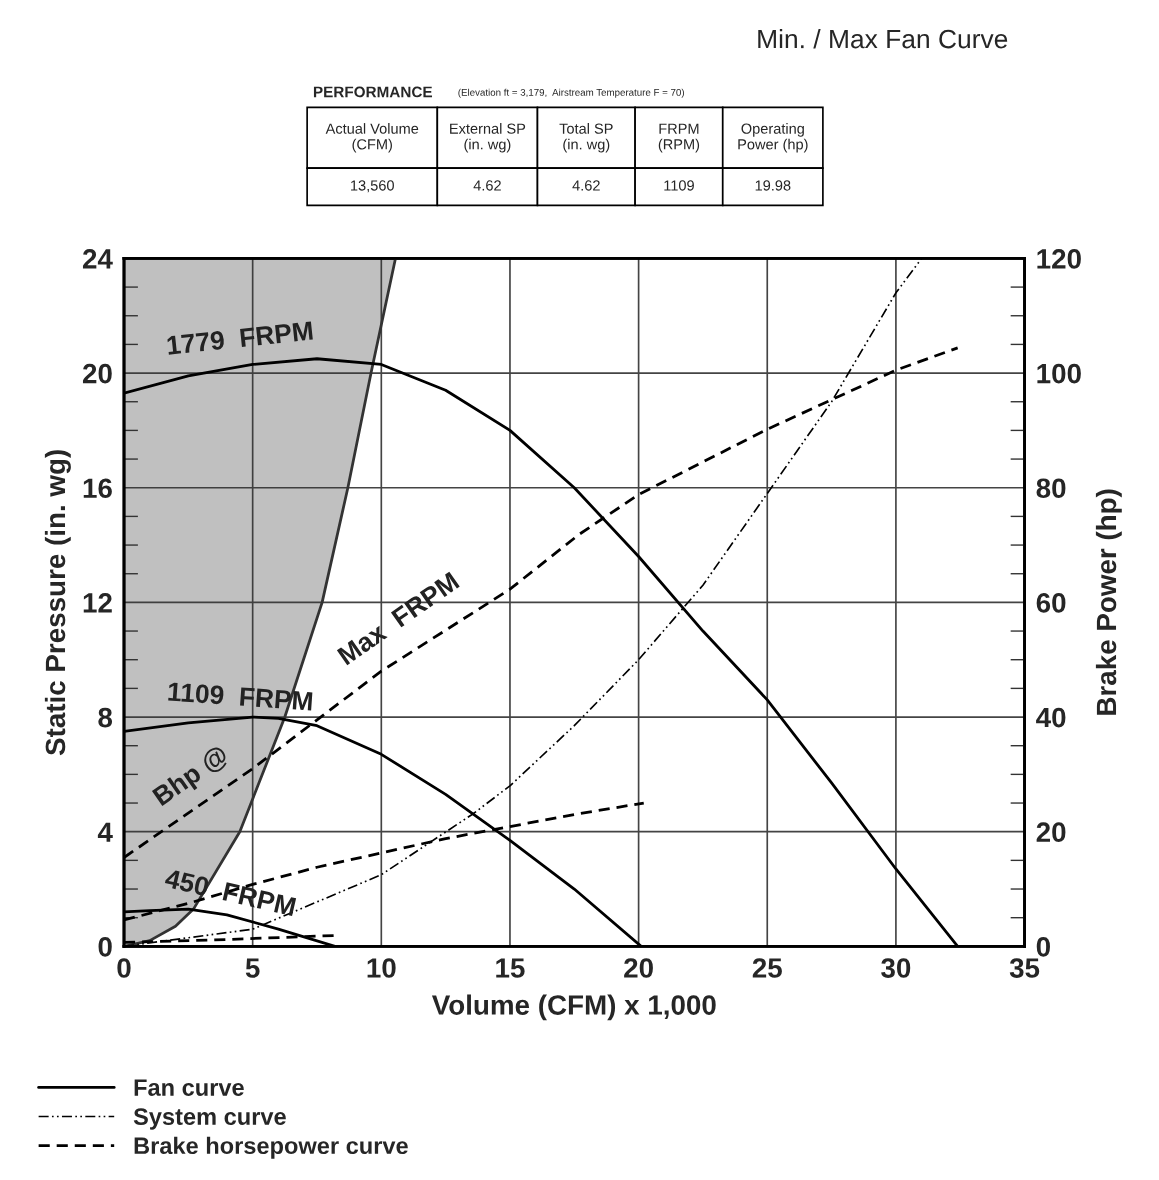 The image size is (1159, 1180). I want to click on text: 19.98, so click(773, 185).